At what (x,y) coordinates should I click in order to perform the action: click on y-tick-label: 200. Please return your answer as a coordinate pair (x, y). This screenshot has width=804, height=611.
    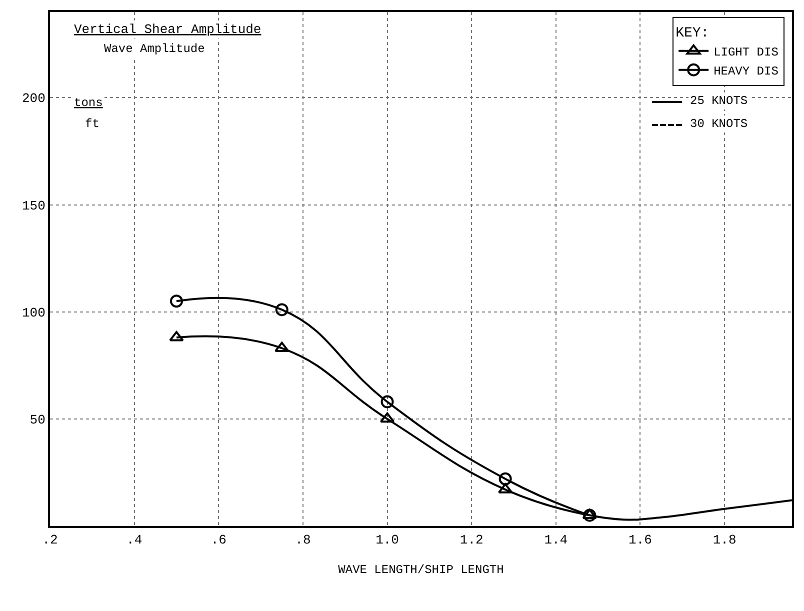
    Looking at the image, I should click on (34, 98).